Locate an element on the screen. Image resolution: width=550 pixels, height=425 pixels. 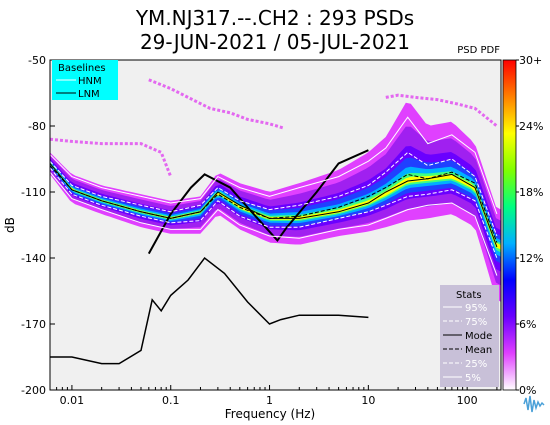
chart-title: YM.NJ317.--.CH2 : 293 PSDs is located at coordinates (275, 18).